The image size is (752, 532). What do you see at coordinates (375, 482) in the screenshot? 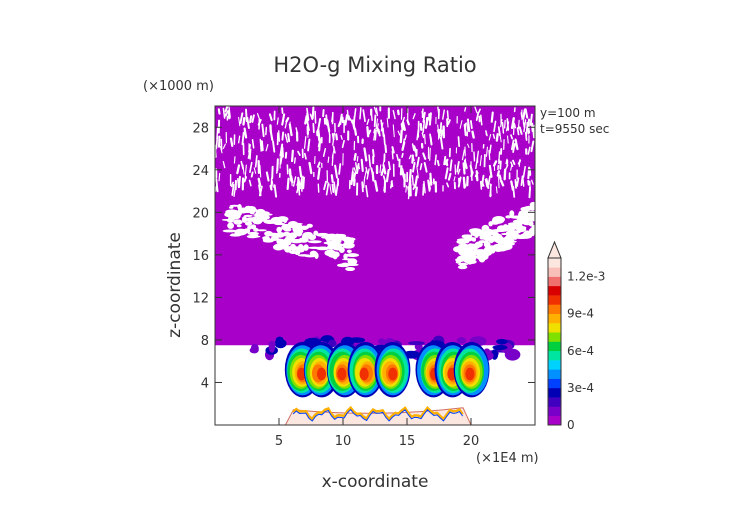
I see `x-axis-label: x-coordinate` at bounding box center [375, 482].